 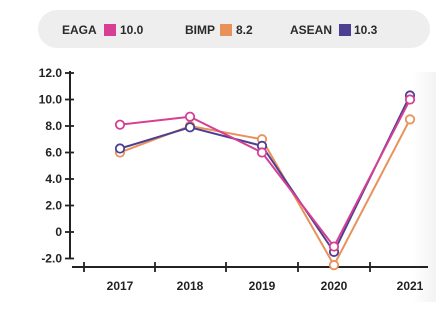 I want to click on legend-value-asean: 10.3, so click(x=366, y=30).